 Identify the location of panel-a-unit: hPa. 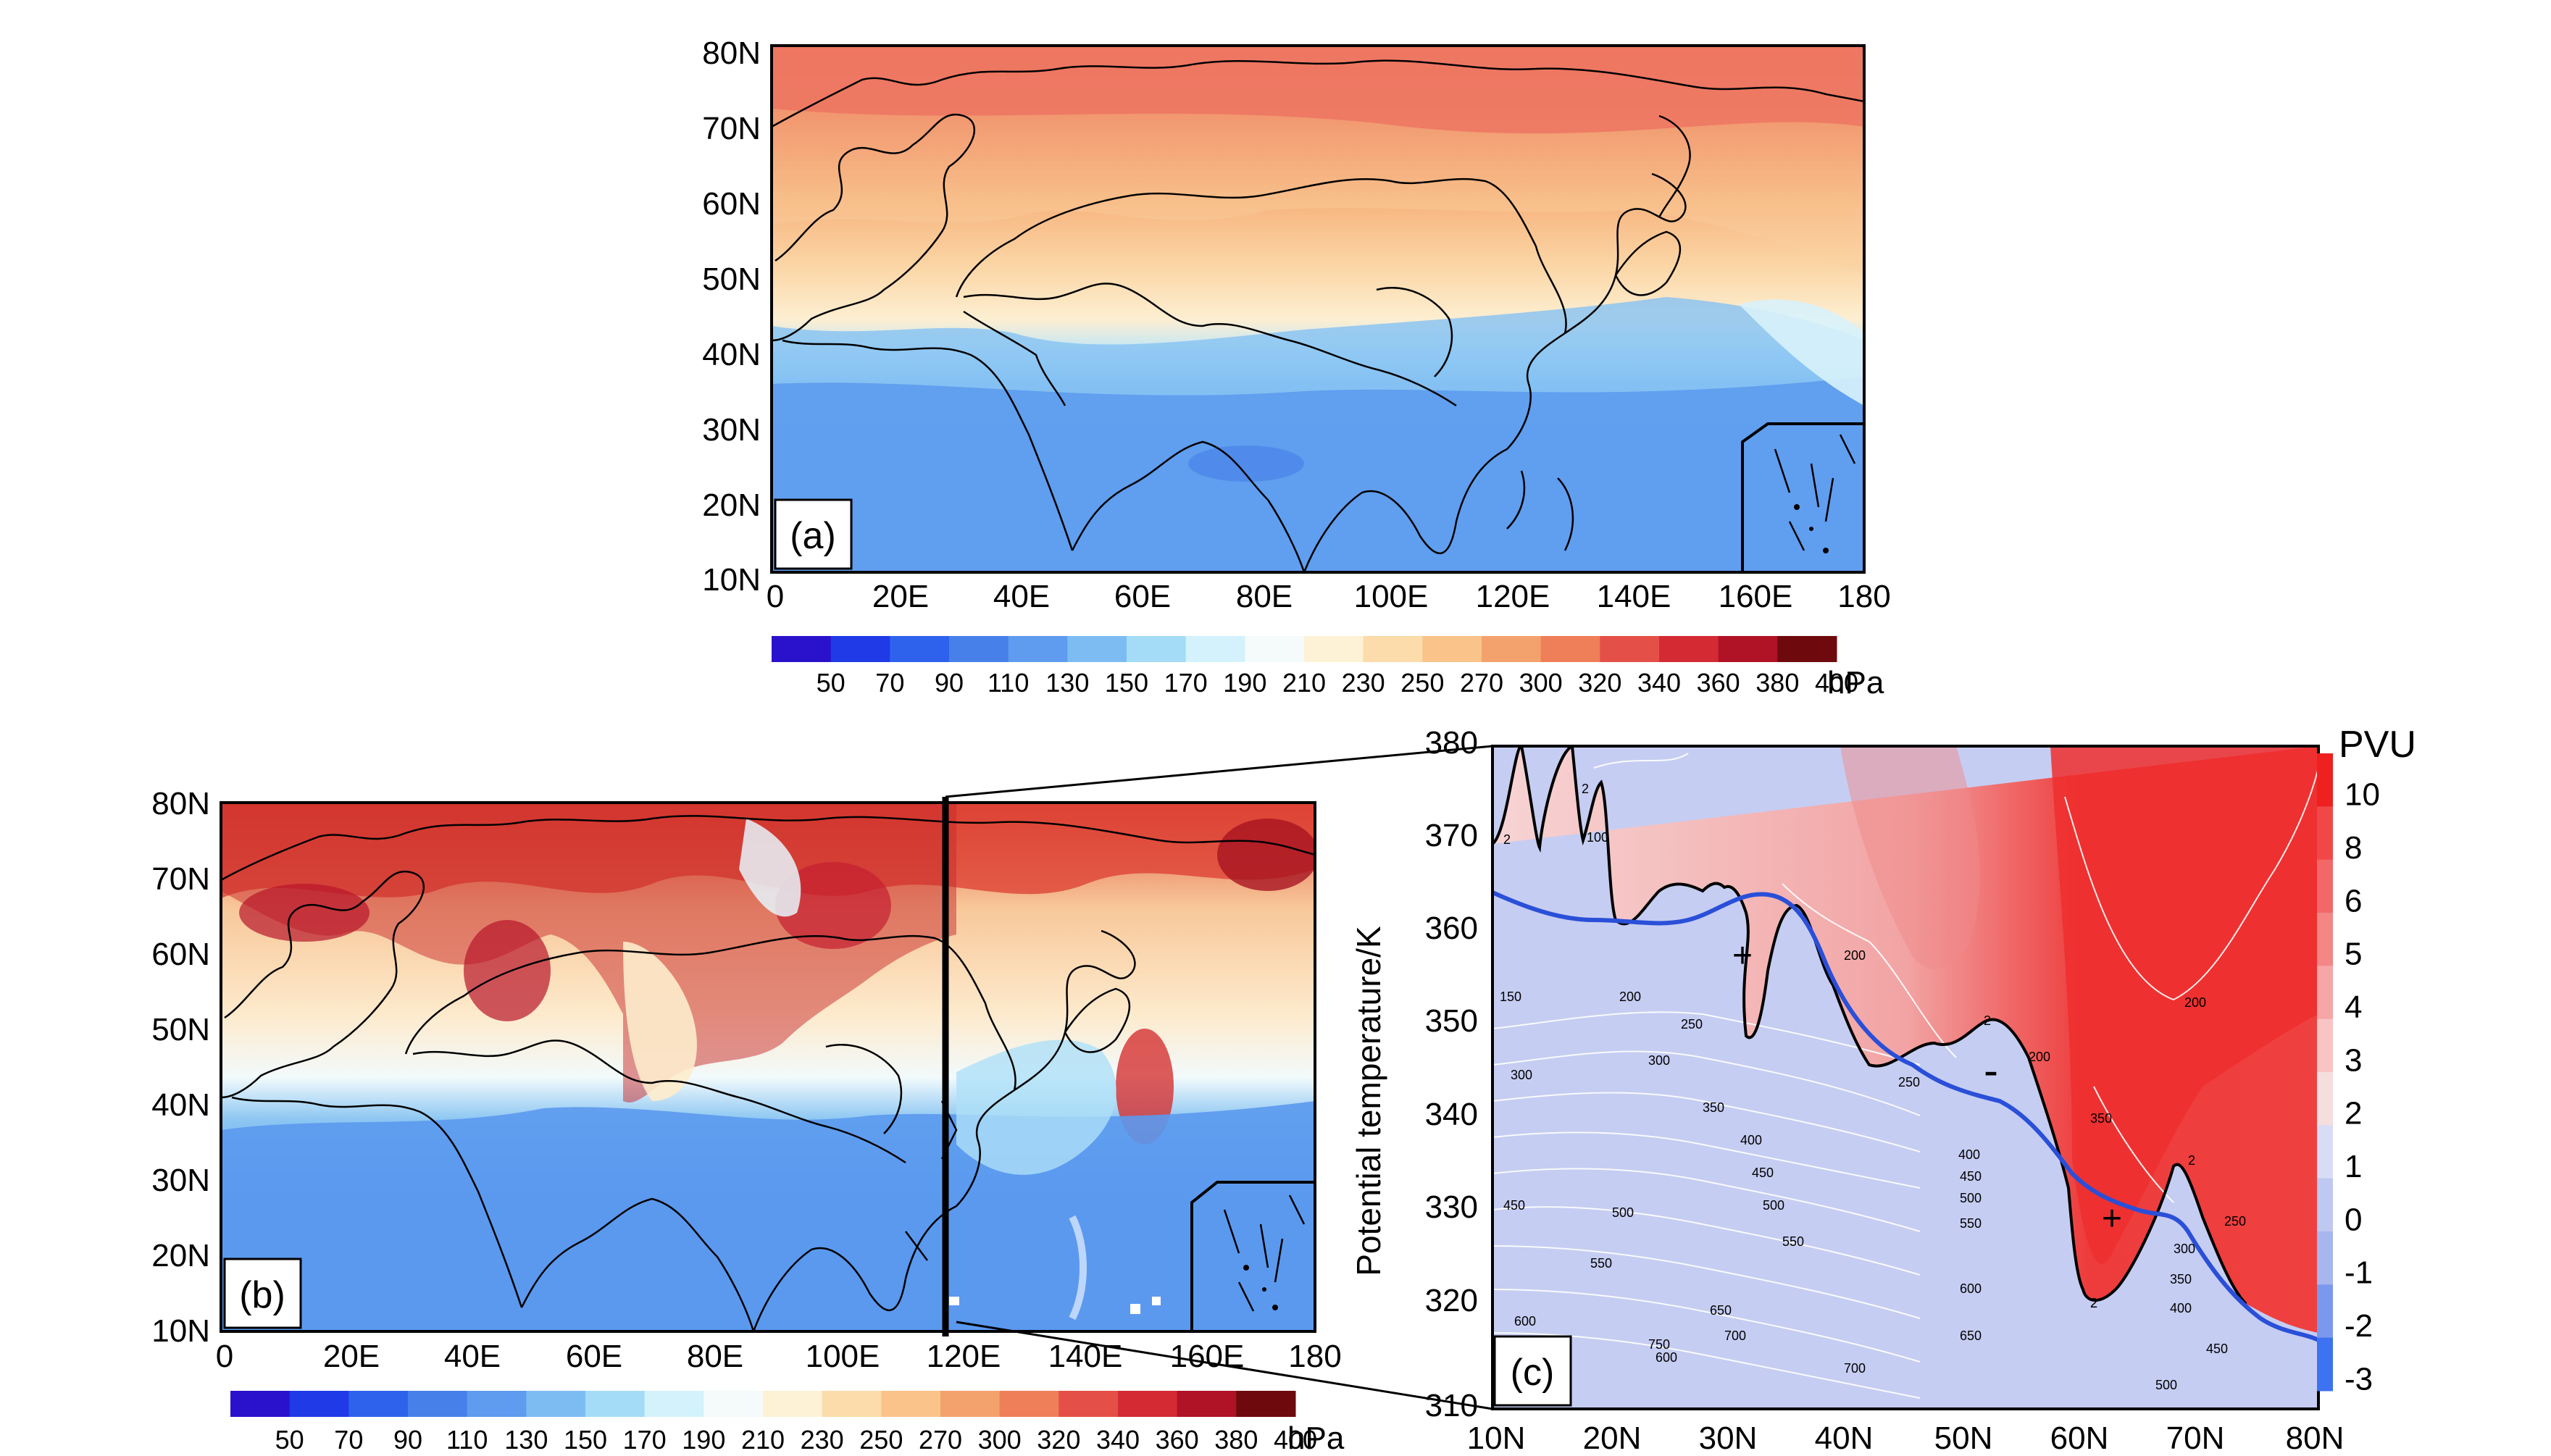
(1855, 682).